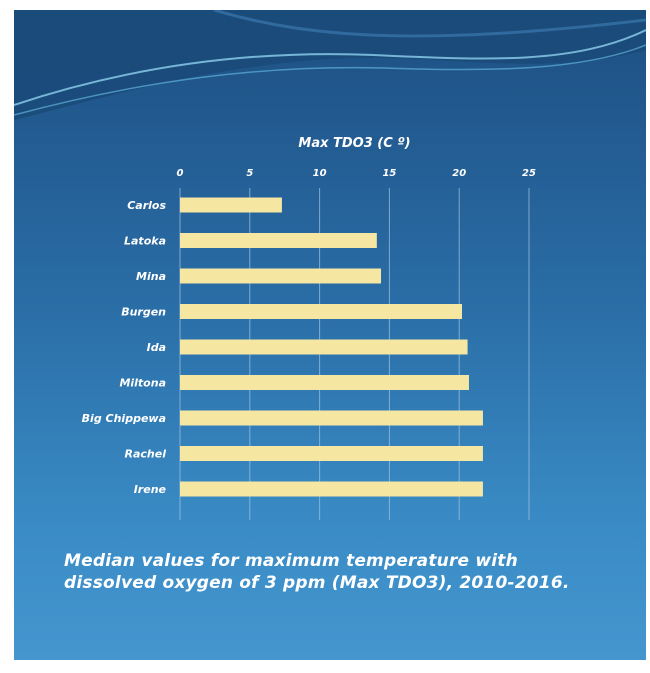 The height and width of the screenshot is (673, 650). I want to click on category-label: Miltona, so click(142, 383).